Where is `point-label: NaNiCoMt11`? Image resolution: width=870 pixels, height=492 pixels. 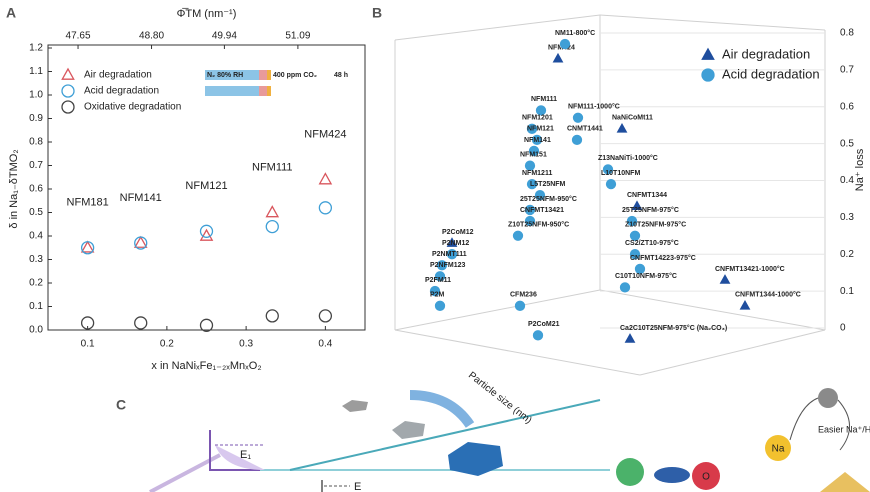 point-label: NaNiCoMt11 is located at coordinates (632, 118).